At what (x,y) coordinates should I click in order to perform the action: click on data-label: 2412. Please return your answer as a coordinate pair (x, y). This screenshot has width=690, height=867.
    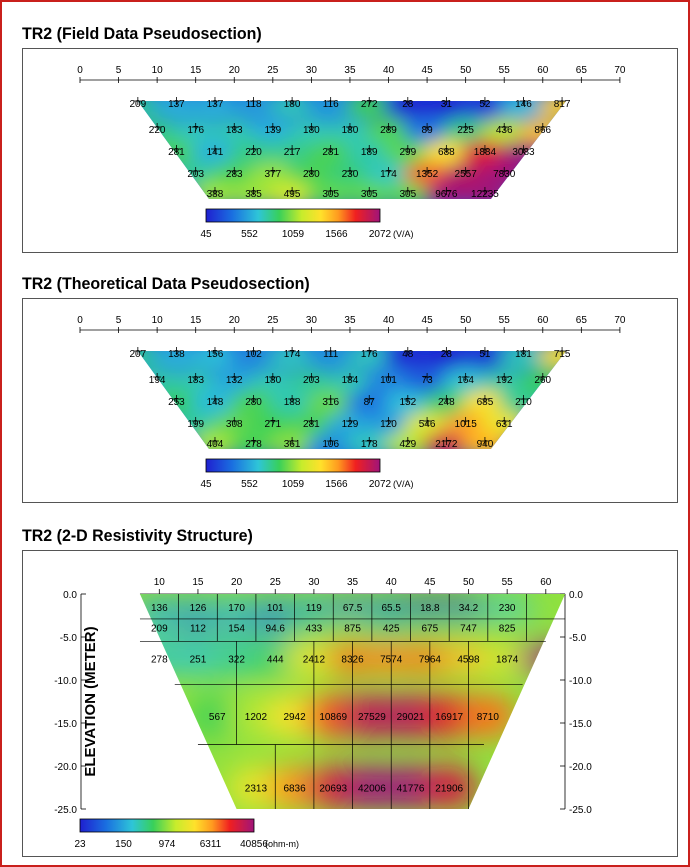
    Looking at the image, I should click on (314, 660).